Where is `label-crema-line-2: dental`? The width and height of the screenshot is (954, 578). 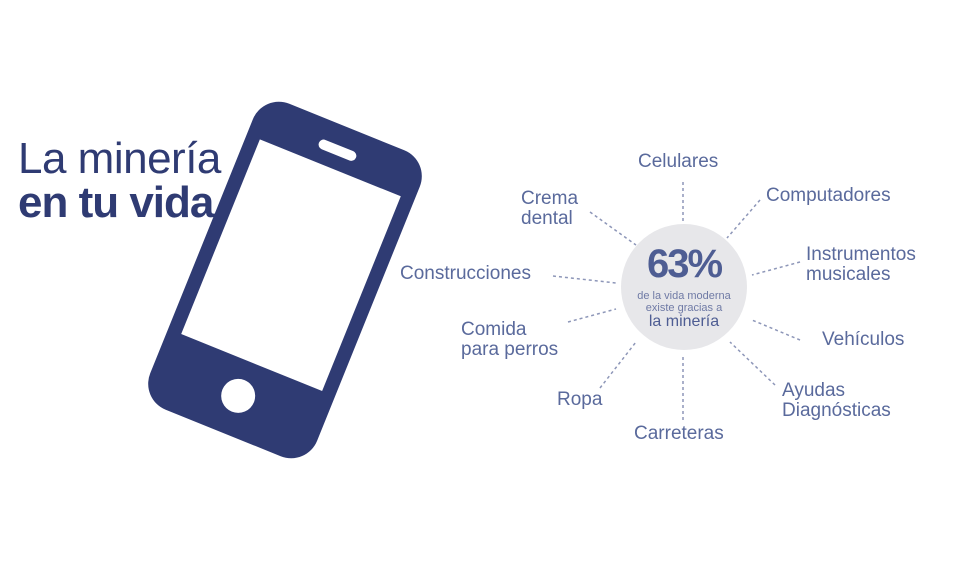 label-crema-line-2: dental is located at coordinates (547, 218).